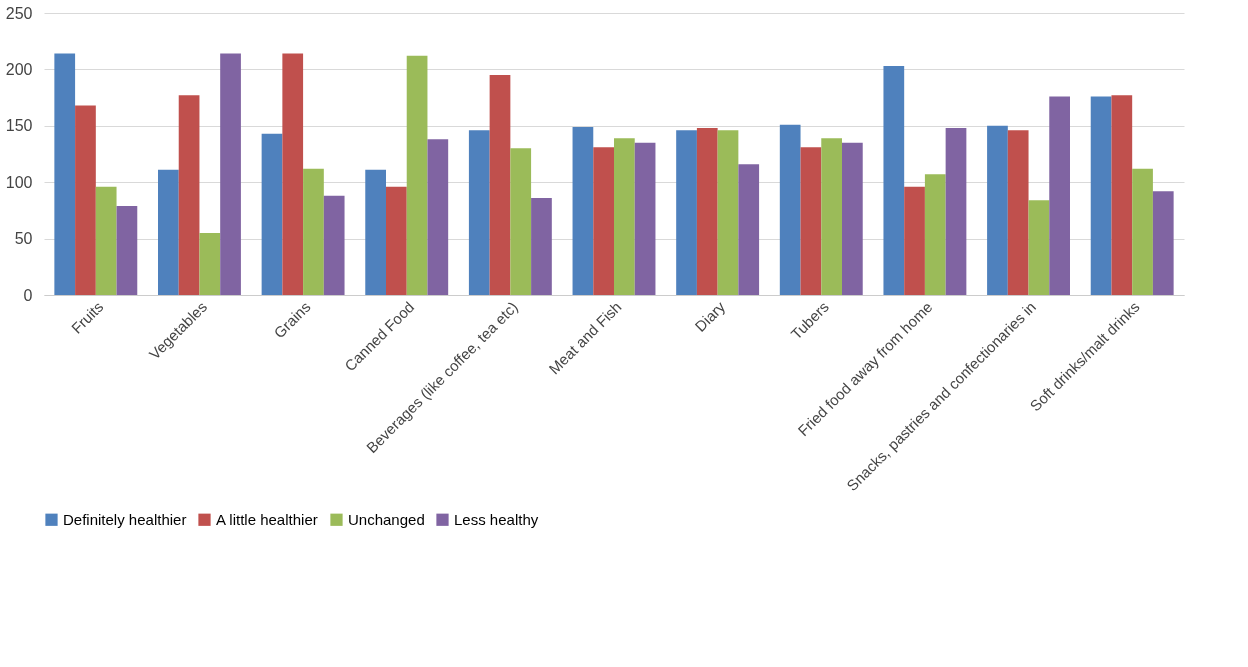  I want to click on y-tick-label: 0, so click(28, 295).